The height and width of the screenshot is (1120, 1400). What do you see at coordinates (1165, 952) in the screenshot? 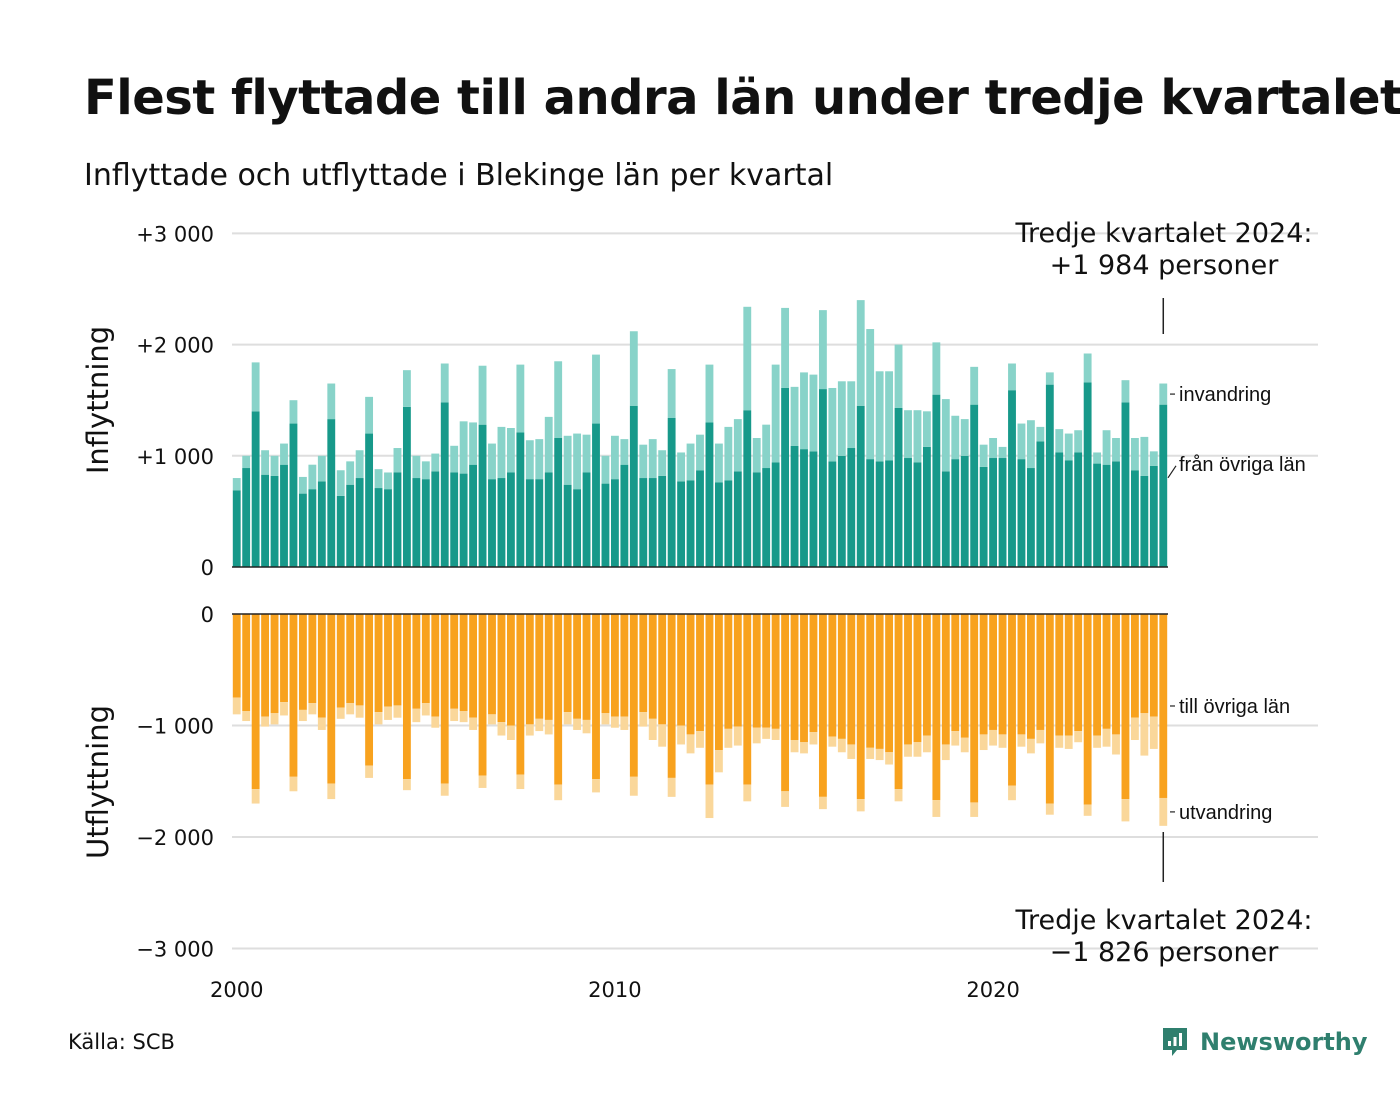
I see `annotation-outflow-line2: −1 826 personer` at bounding box center [1165, 952].